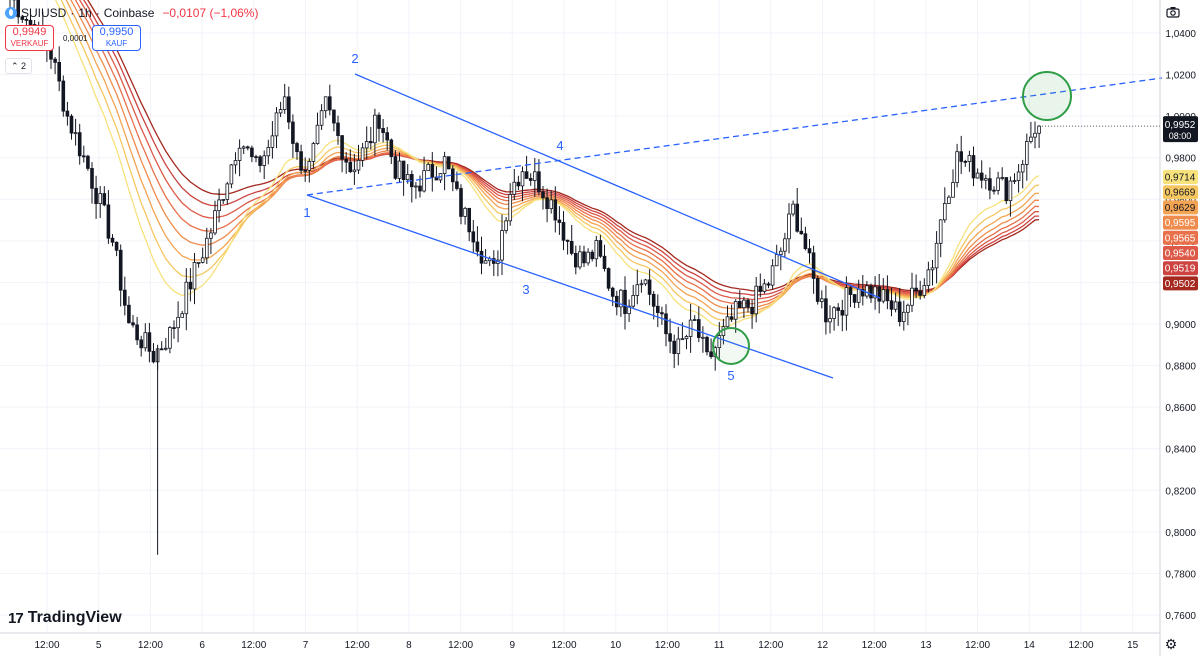 This screenshot has height=656, width=1200. I want to click on buy-button: 0,9950 KAUF, so click(116, 38).